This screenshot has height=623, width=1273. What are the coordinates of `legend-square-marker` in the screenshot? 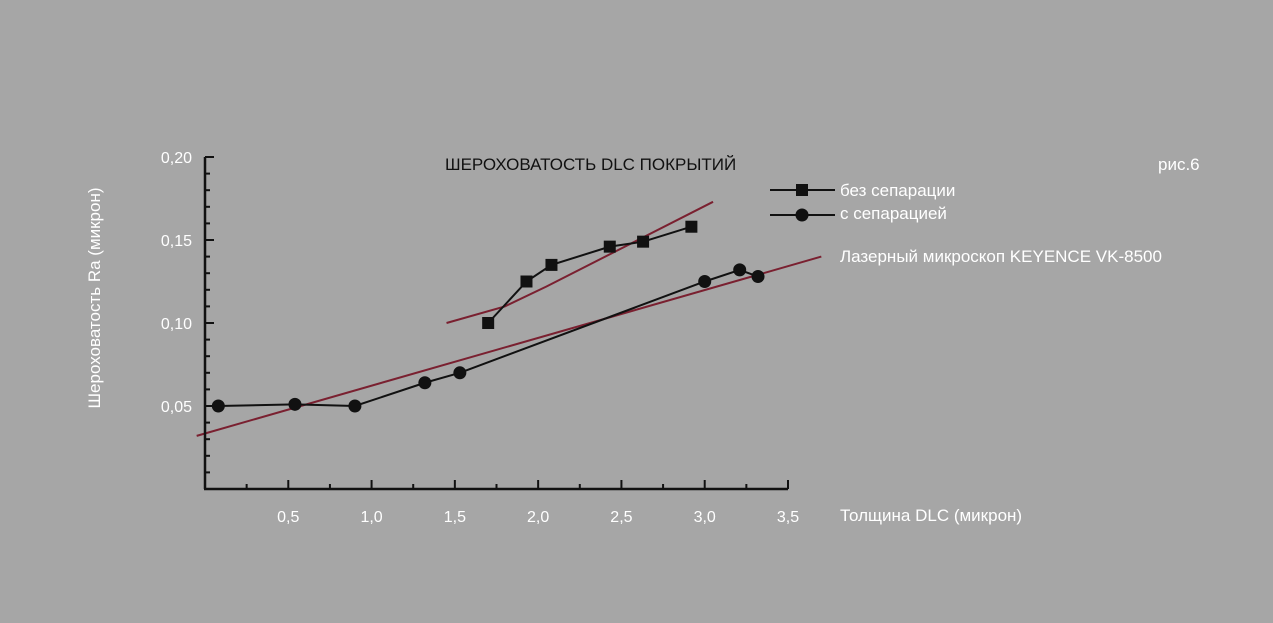 It's located at (802, 190).